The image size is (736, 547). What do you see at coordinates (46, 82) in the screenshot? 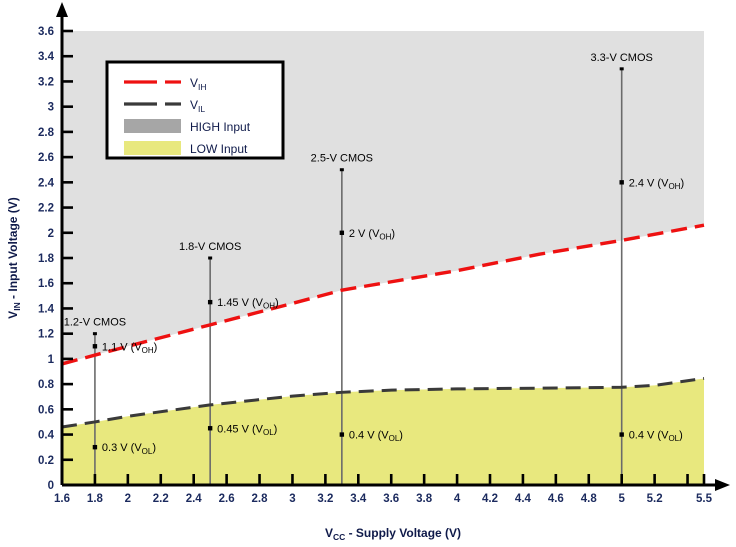
I see `y-tick-label: 3.2` at bounding box center [46, 82].